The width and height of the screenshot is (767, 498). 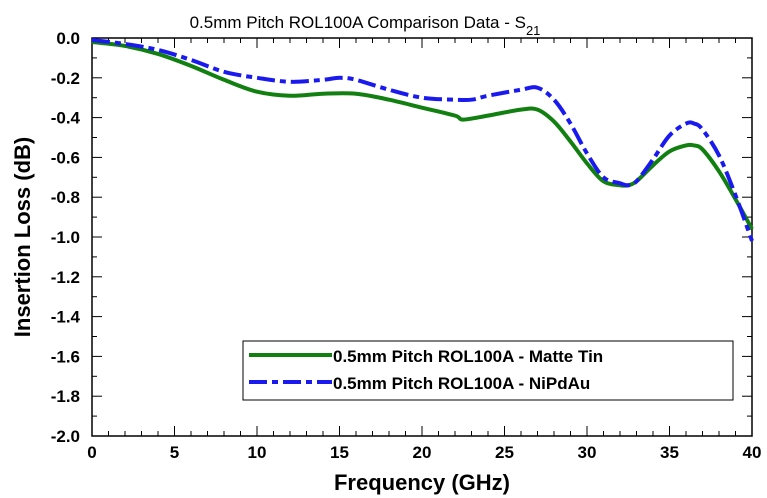 What do you see at coordinates (752, 452) in the screenshot?
I see `x-tick-label: 40` at bounding box center [752, 452].